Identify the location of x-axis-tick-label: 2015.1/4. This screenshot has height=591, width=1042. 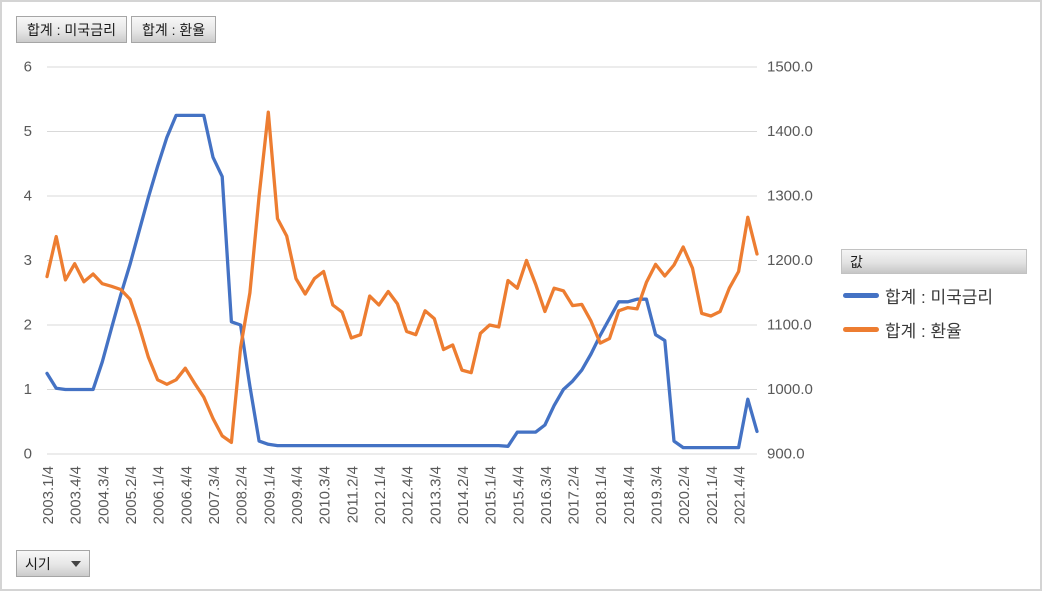
(491, 495).